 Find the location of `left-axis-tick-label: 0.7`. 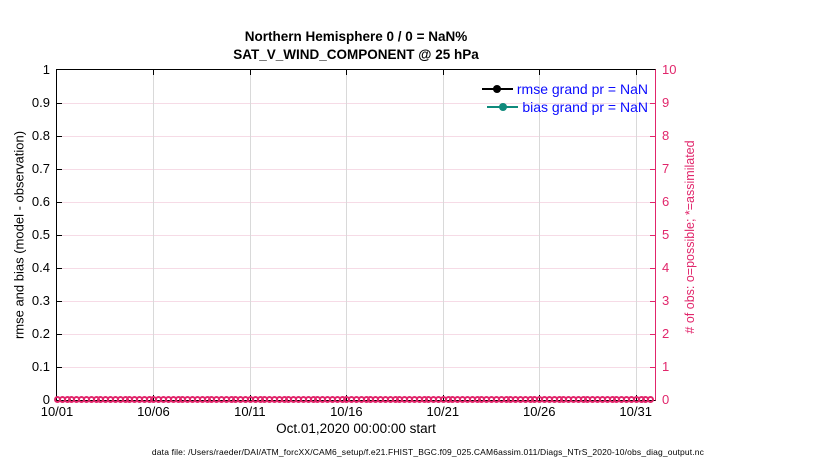

left-axis-tick-label: 0.7 is located at coordinates (40, 168).